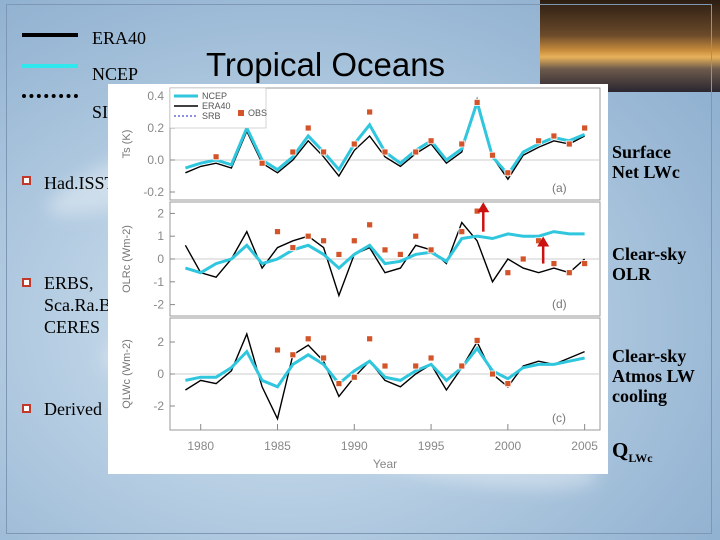 The image size is (720, 540). What do you see at coordinates (160, 236) in the screenshot?
I see `y-tick-label: 1` at bounding box center [160, 236].